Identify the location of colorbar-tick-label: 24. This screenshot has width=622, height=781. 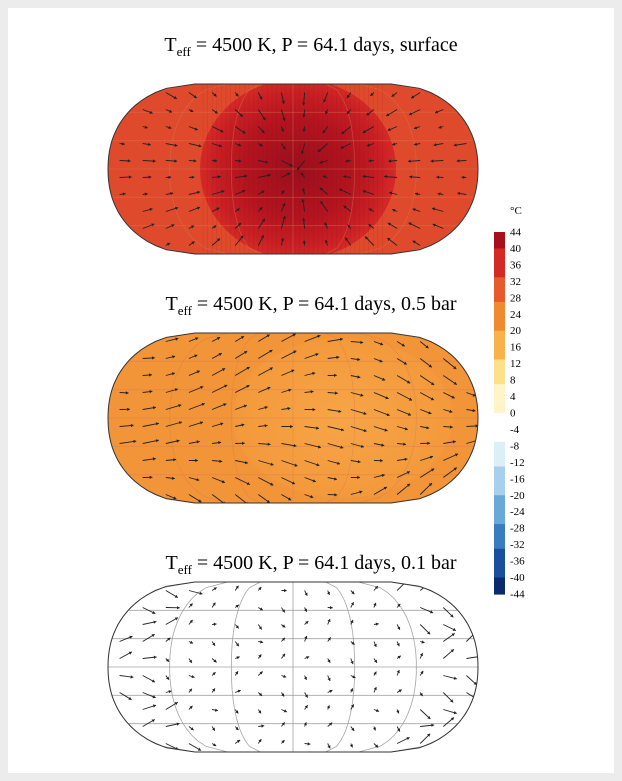
(516, 315).